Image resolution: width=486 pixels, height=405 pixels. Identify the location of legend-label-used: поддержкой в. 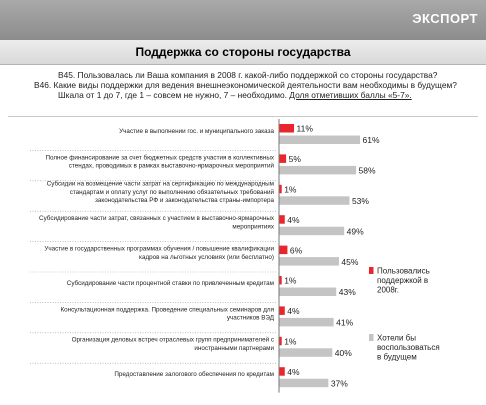
(402, 280).